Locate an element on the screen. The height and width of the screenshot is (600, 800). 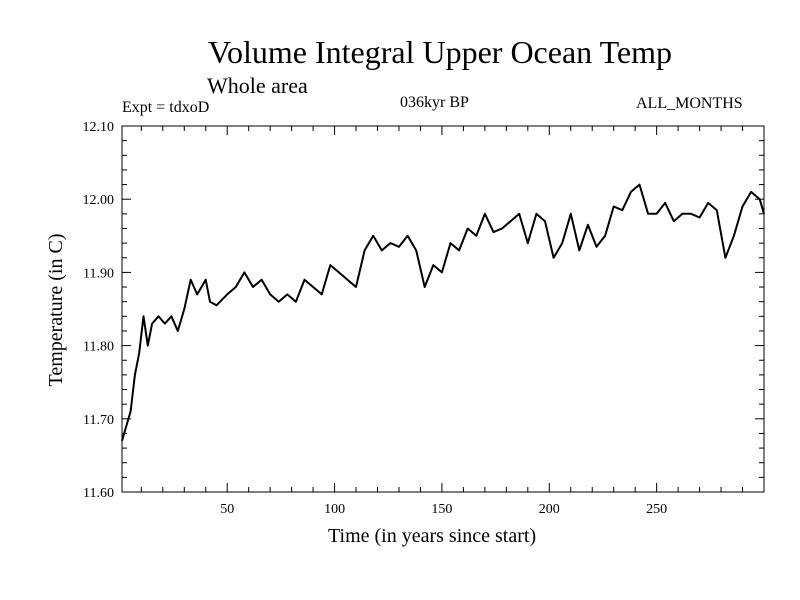
y-tick-label: 11.60 is located at coordinates (98, 493).